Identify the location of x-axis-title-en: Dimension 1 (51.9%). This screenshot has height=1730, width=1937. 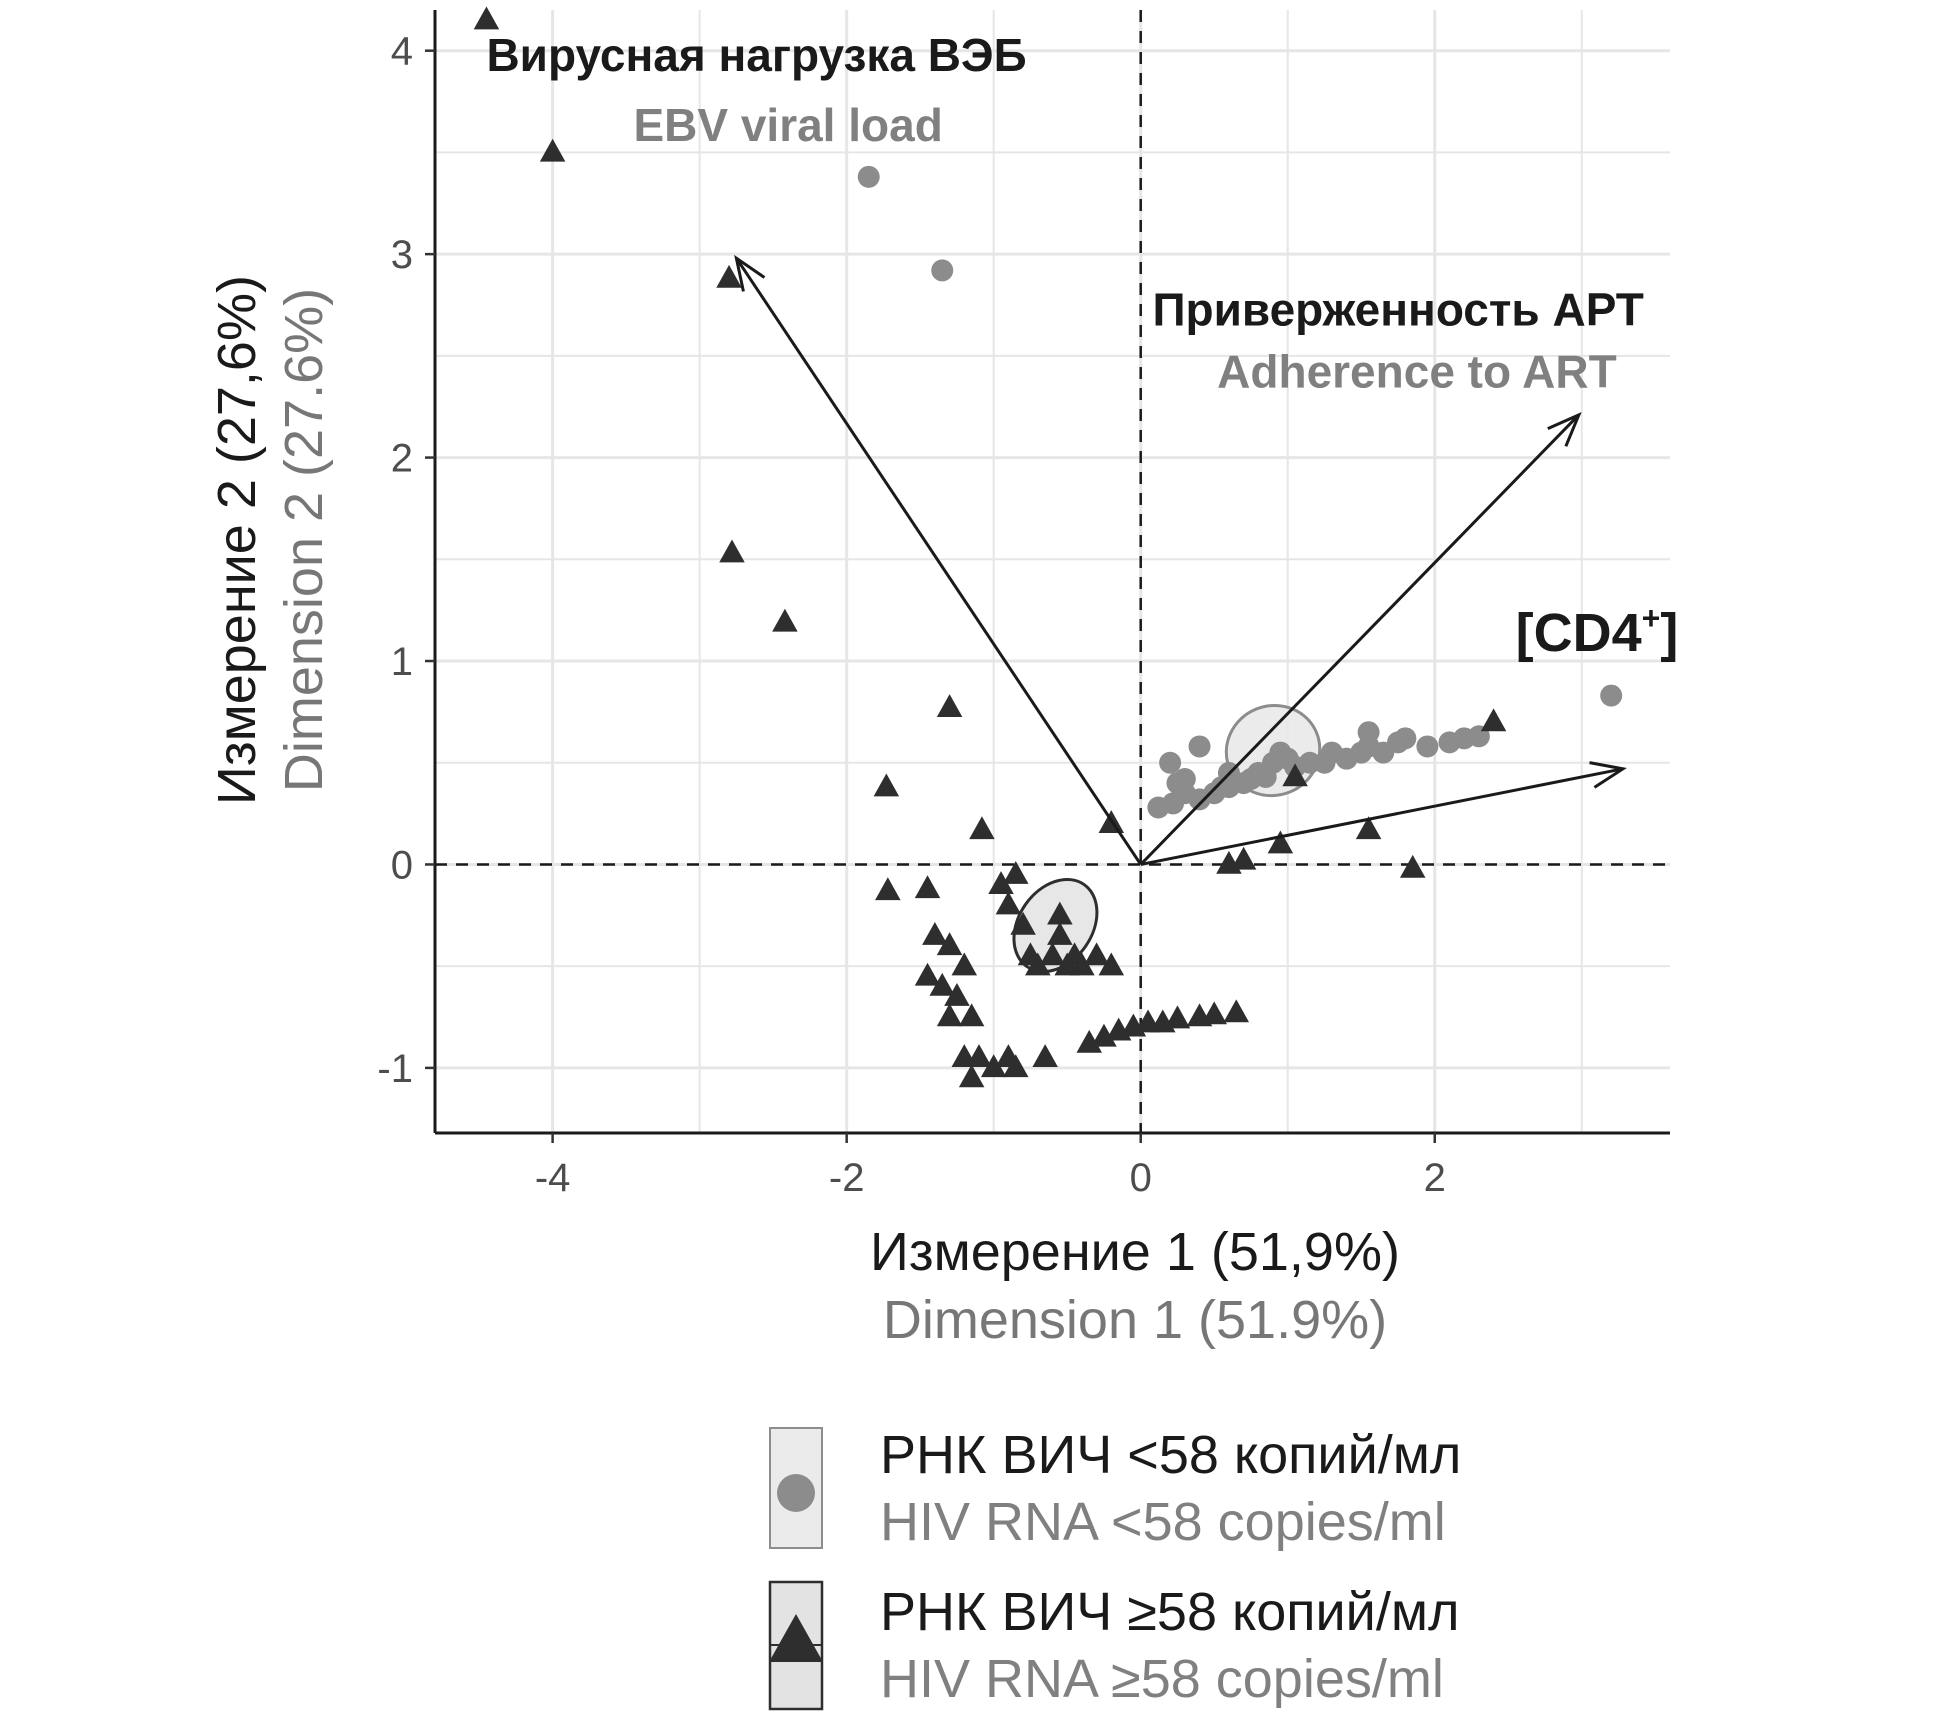
(1135, 1320).